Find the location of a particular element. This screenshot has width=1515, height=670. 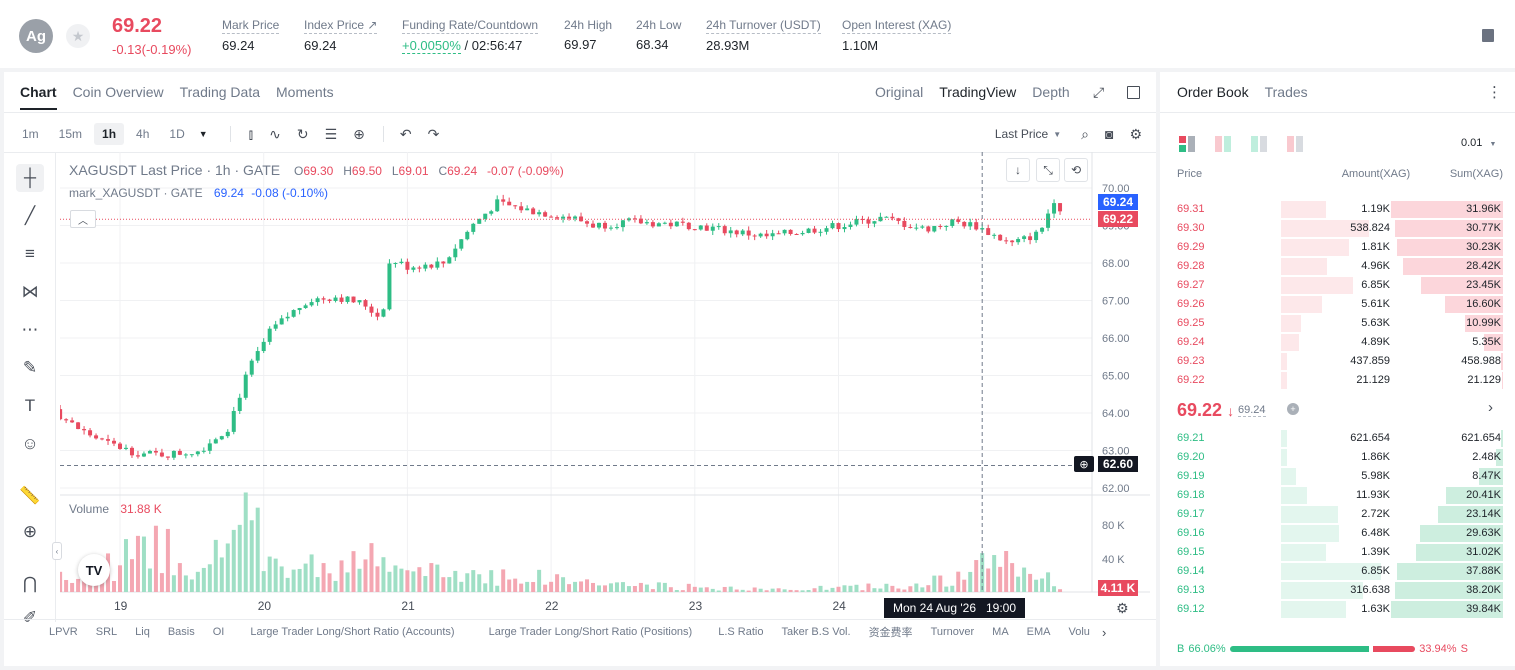

more-menu-icon: ⋮ is located at coordinates (1494, 92).